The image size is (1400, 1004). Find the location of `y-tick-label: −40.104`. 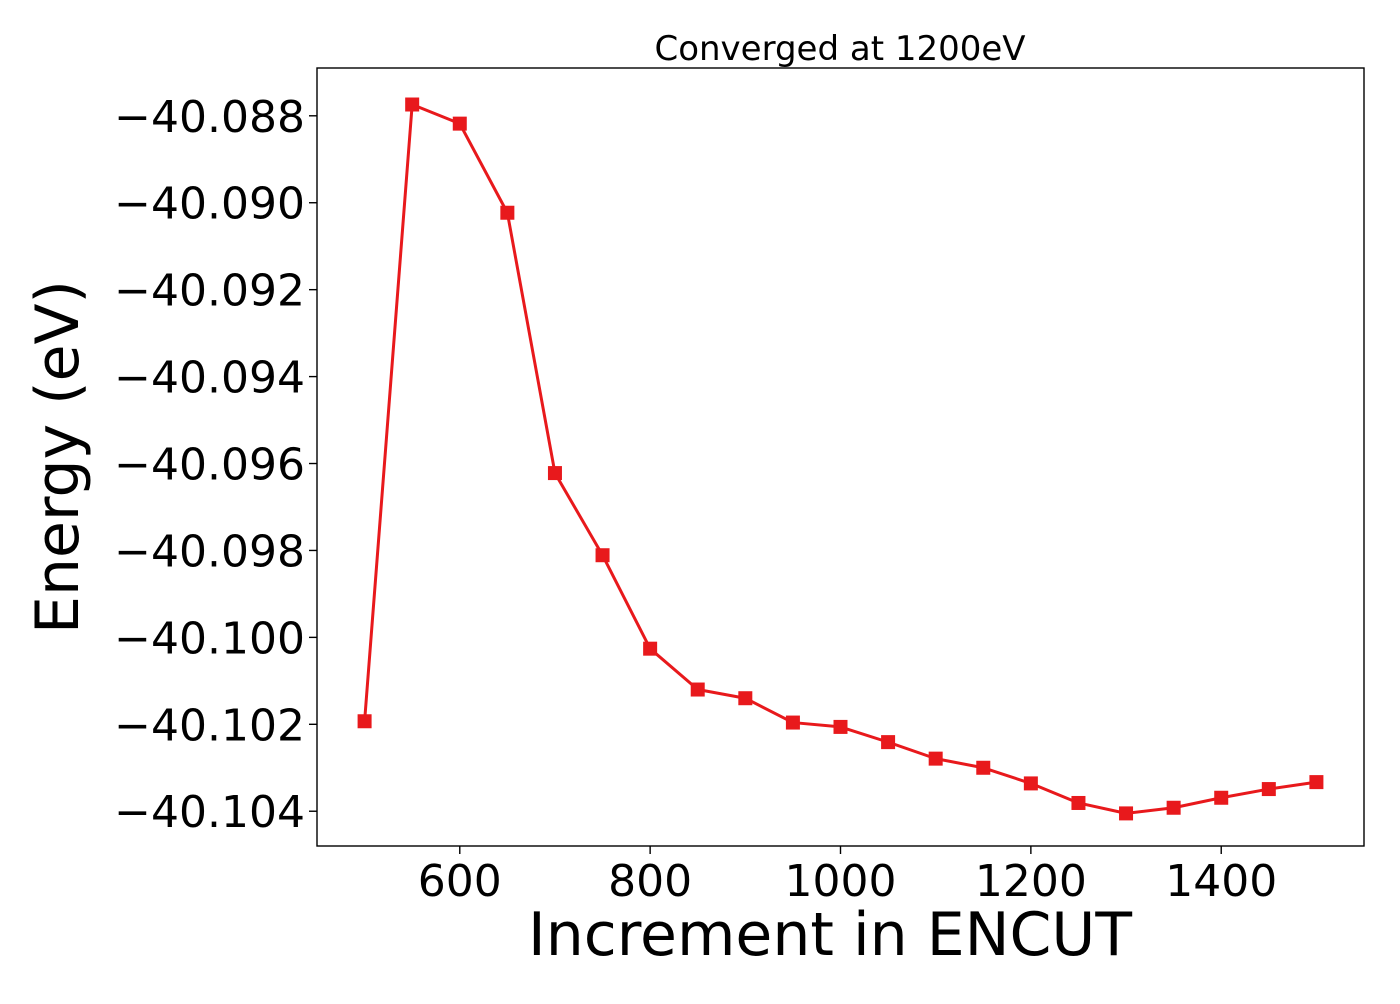

y-tick-label: −40.104 is located at coordinates (209, 812).